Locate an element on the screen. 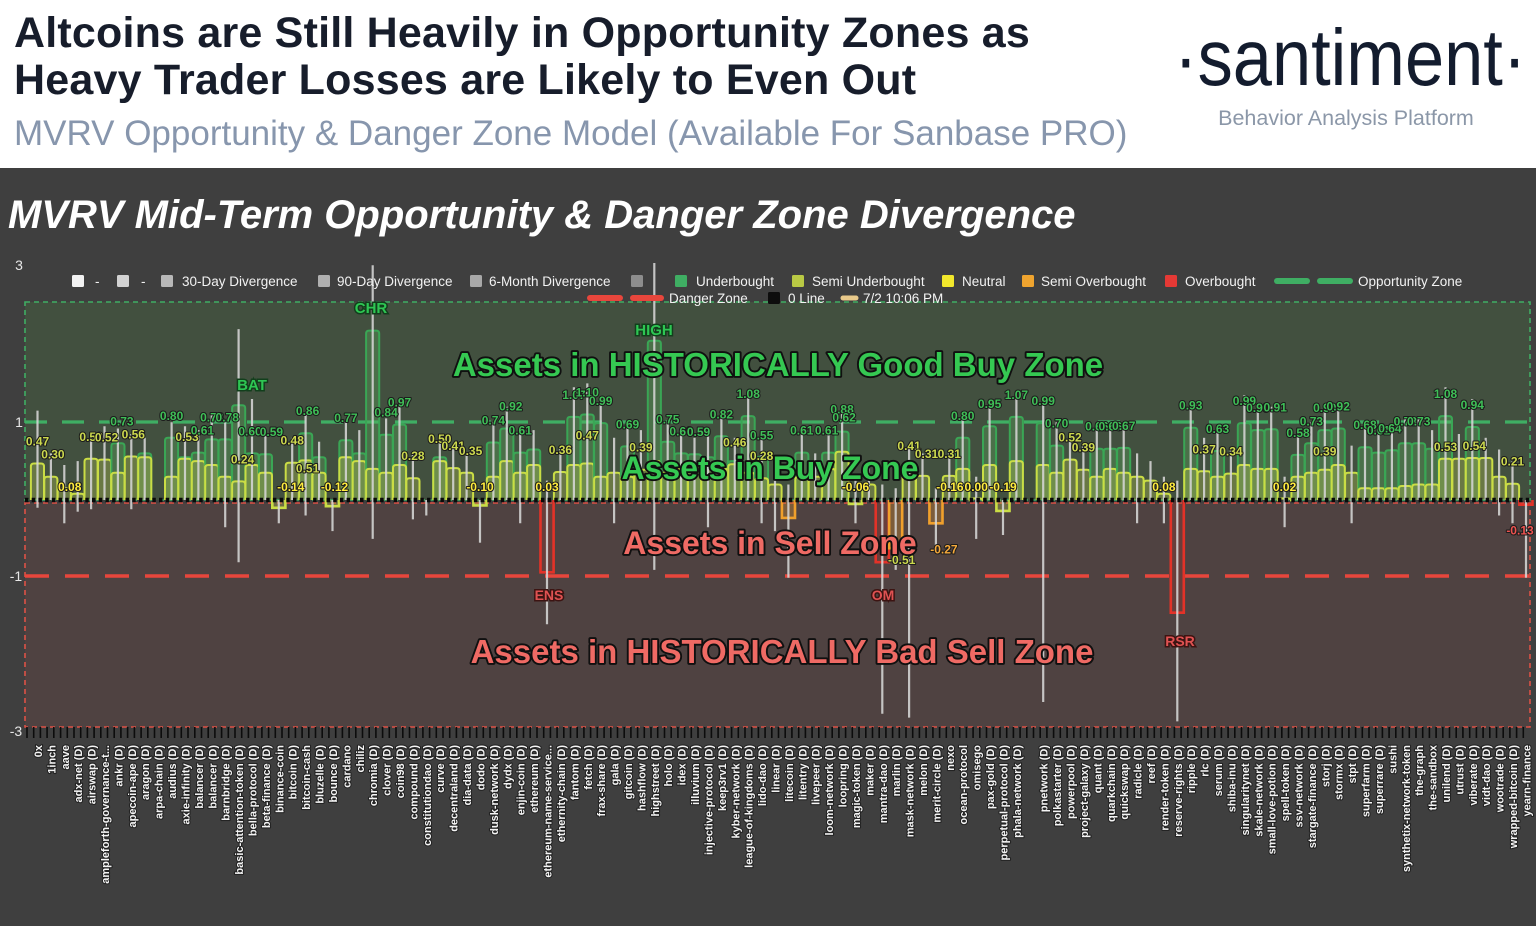 This screenshot has width=1536, height=931. svg-text: Assets in Buy Zone is located at coordinates (770, 468).